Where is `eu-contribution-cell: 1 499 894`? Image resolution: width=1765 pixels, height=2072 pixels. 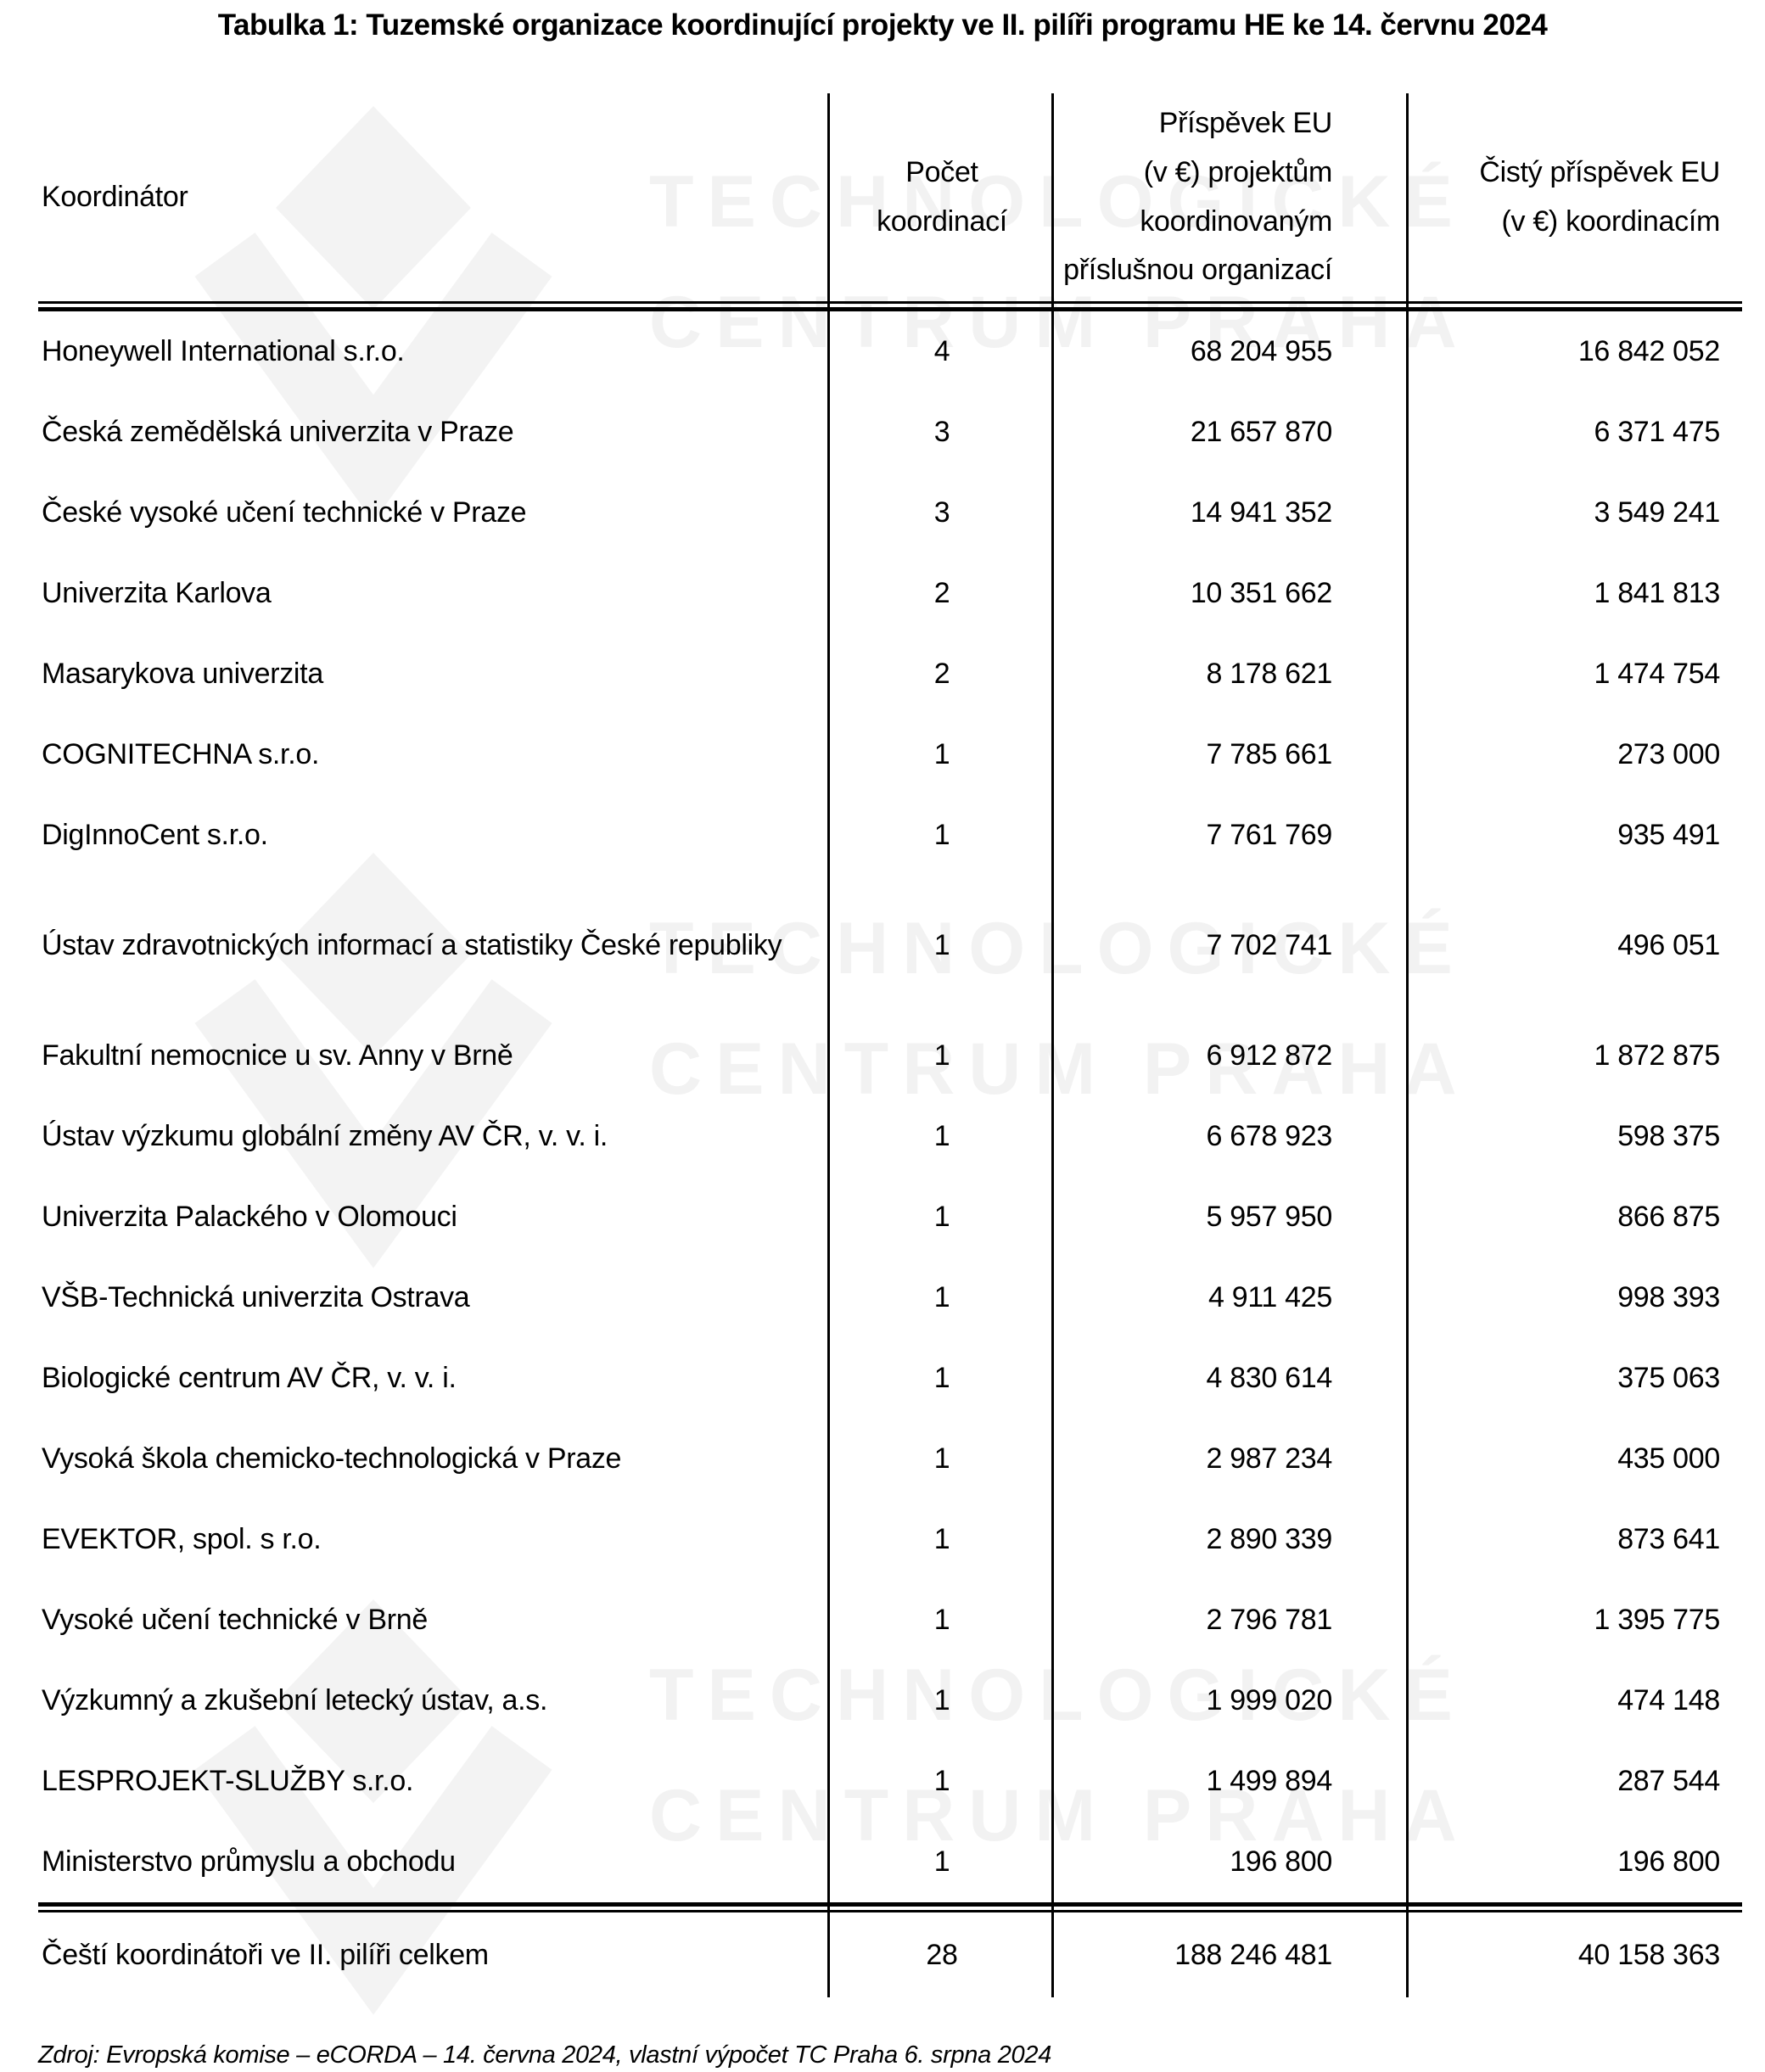
eu-contribution-cell: 1 499 894 is located at coordinates (1269, 1781).